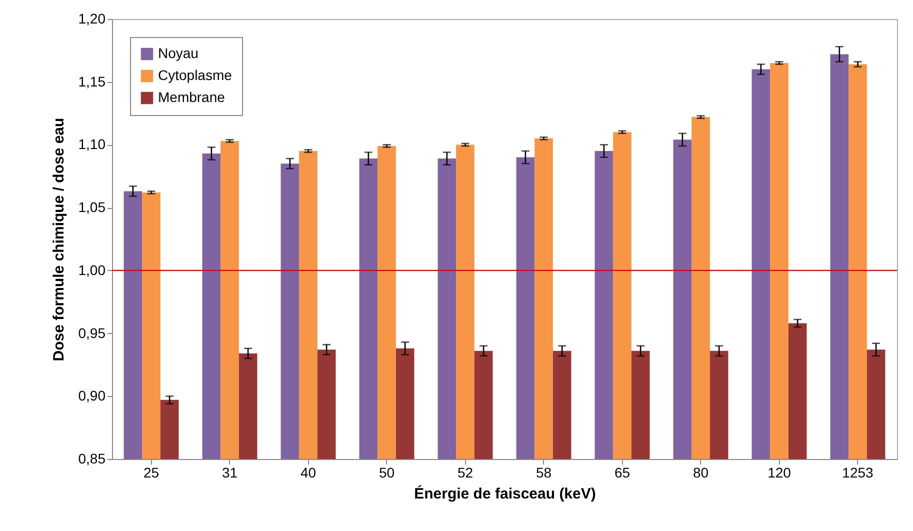  What do you see at coordinates (92, 207) in the screenshot?
I see `y-tick-label: 1,05` at bounding box center [92, 207].